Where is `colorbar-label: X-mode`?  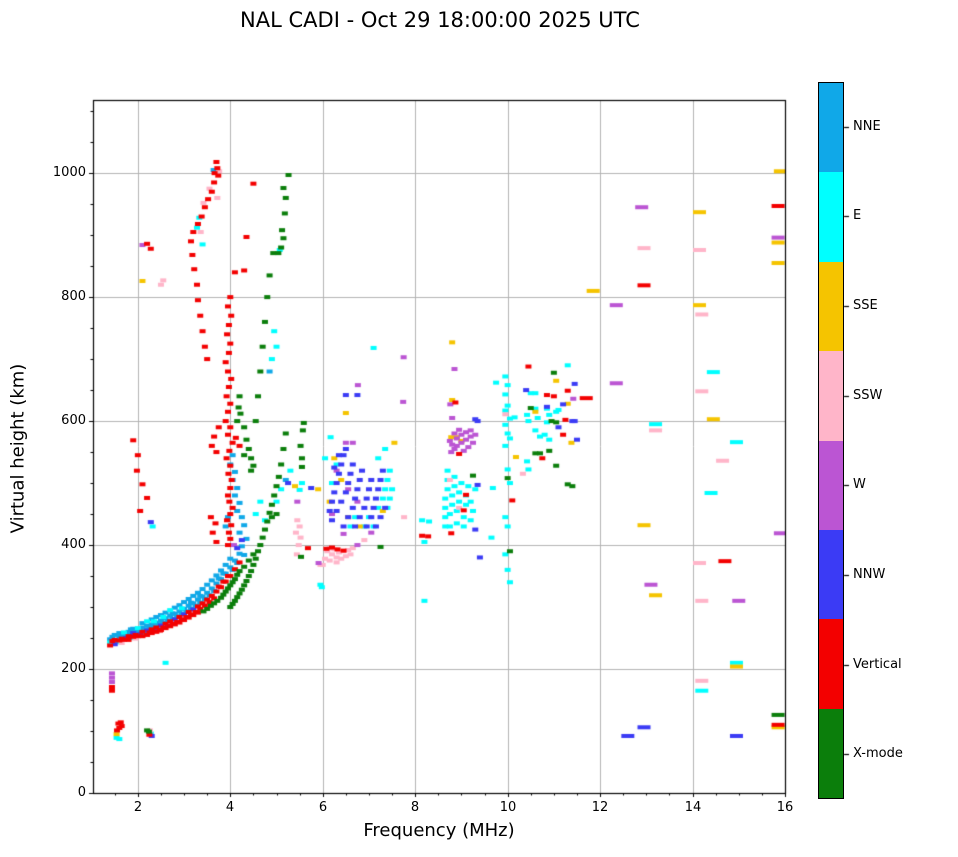
colorbar-label: X-mode is located at coordinates (878, 753).